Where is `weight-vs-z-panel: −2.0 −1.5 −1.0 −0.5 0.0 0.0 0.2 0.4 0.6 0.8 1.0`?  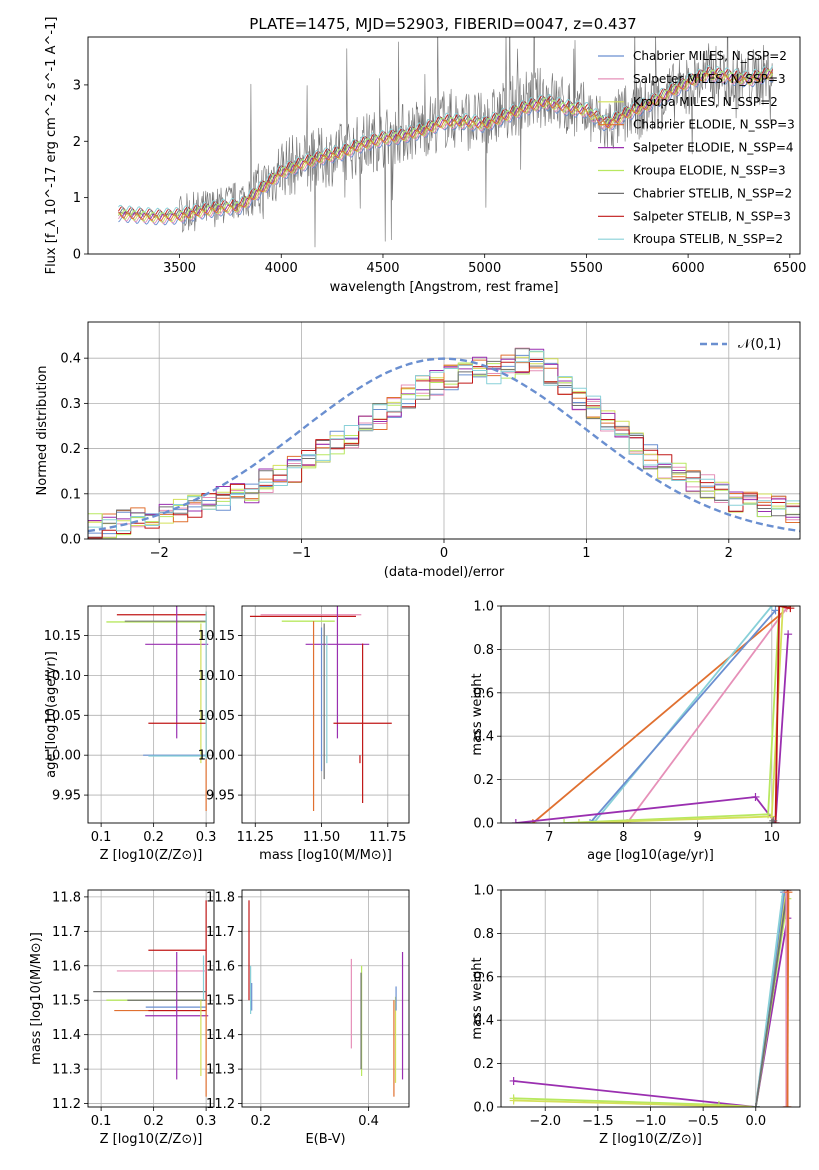
weight-vs-z-panel: −2.0 −1.5 −1.0 −0.5 0.0 0.0 0.2 0.4 0.6 0.8 1.0 is located at coordinates (637, 1006).